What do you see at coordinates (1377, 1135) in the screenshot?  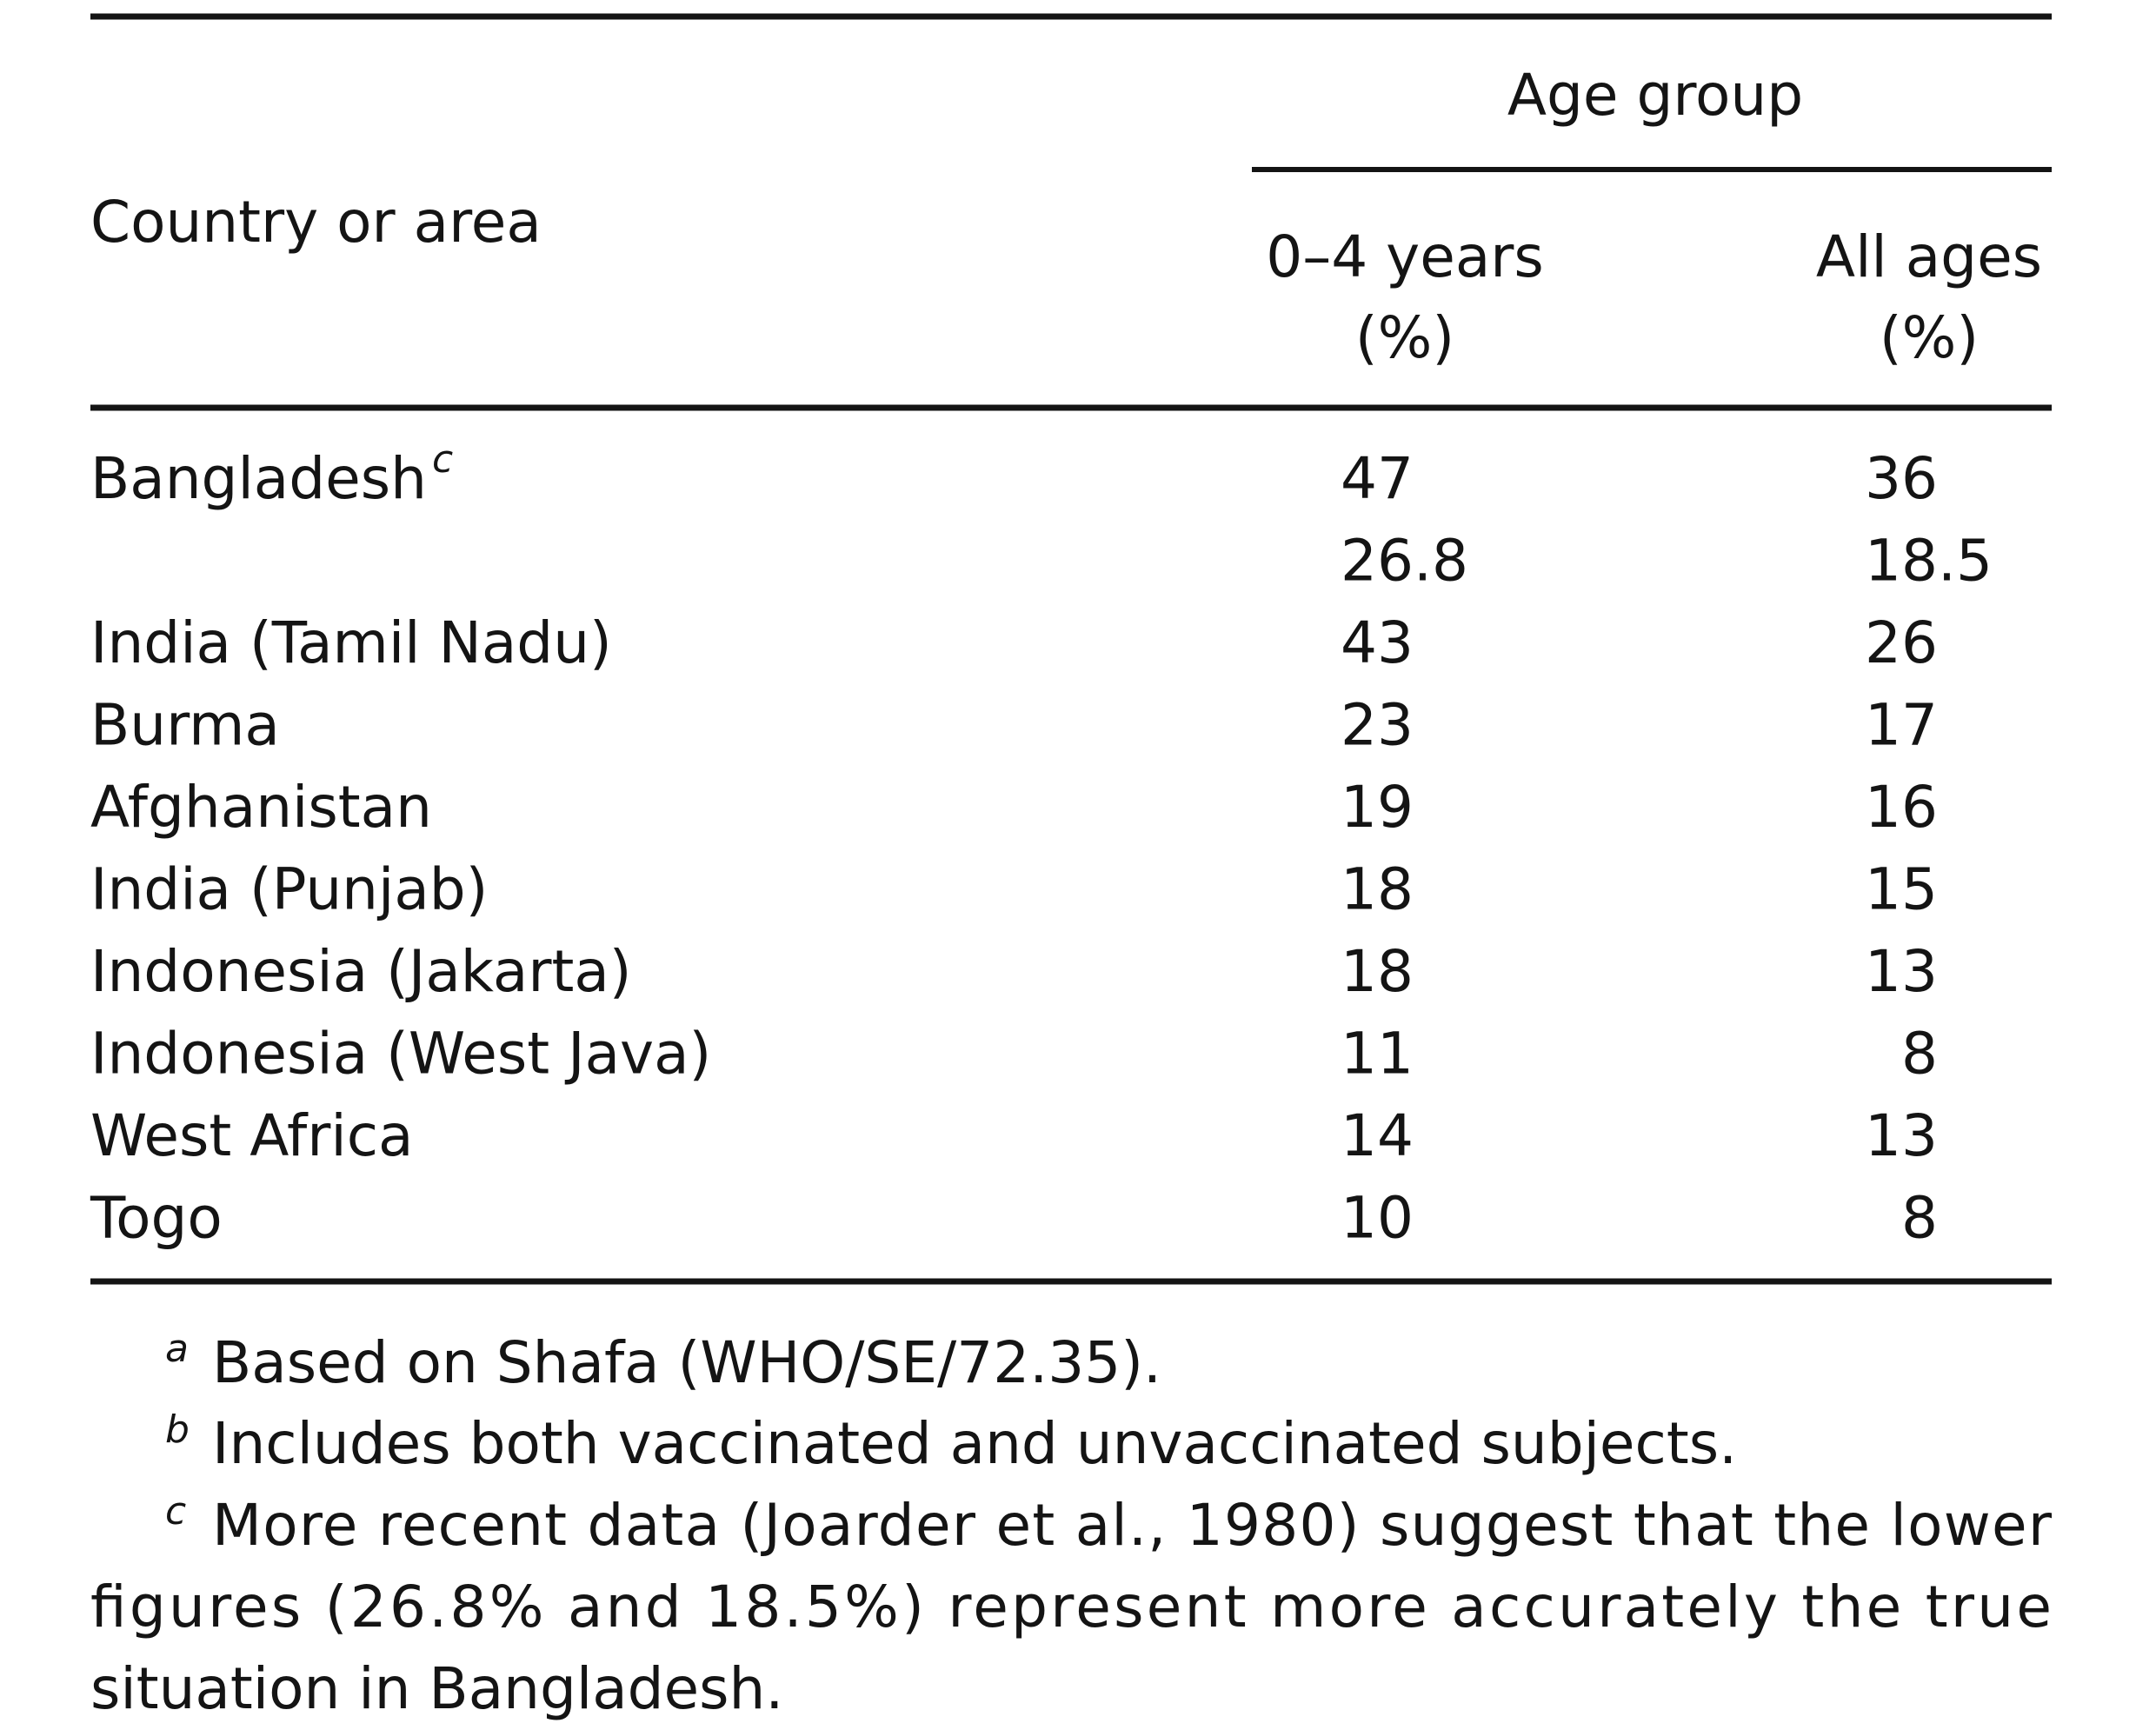 I see `cell-value: 14` at bounding box center [1377, 1135].